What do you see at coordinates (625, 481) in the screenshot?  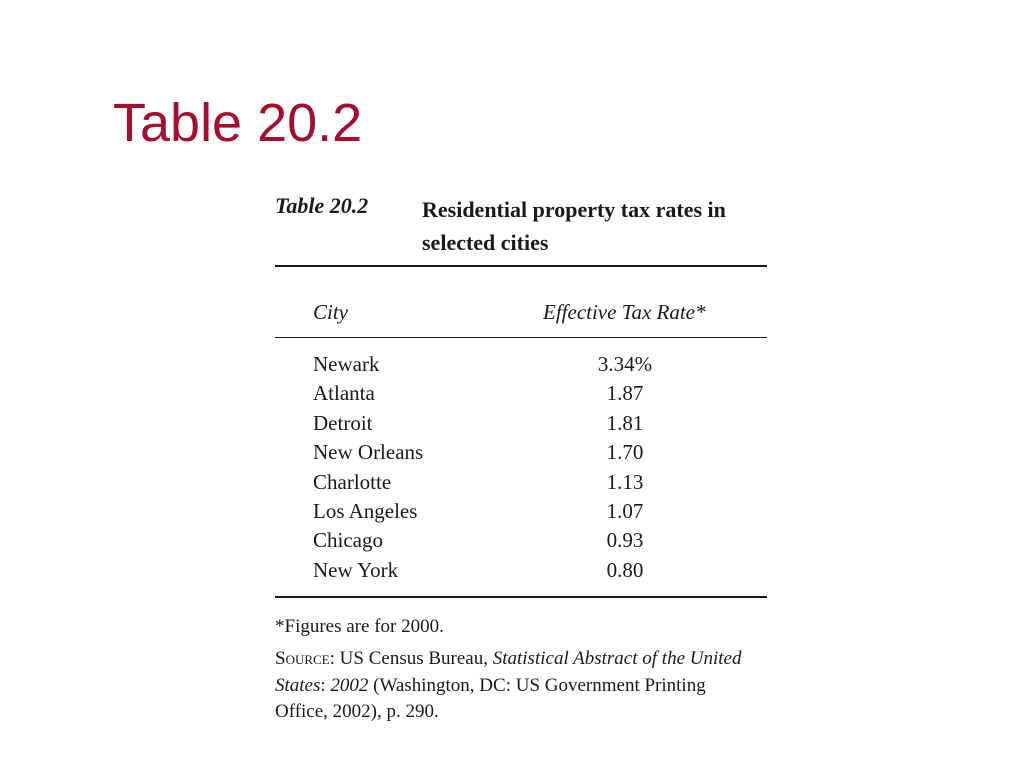 I see `rate-cell: 1.13` at bounding box center [625, 481].